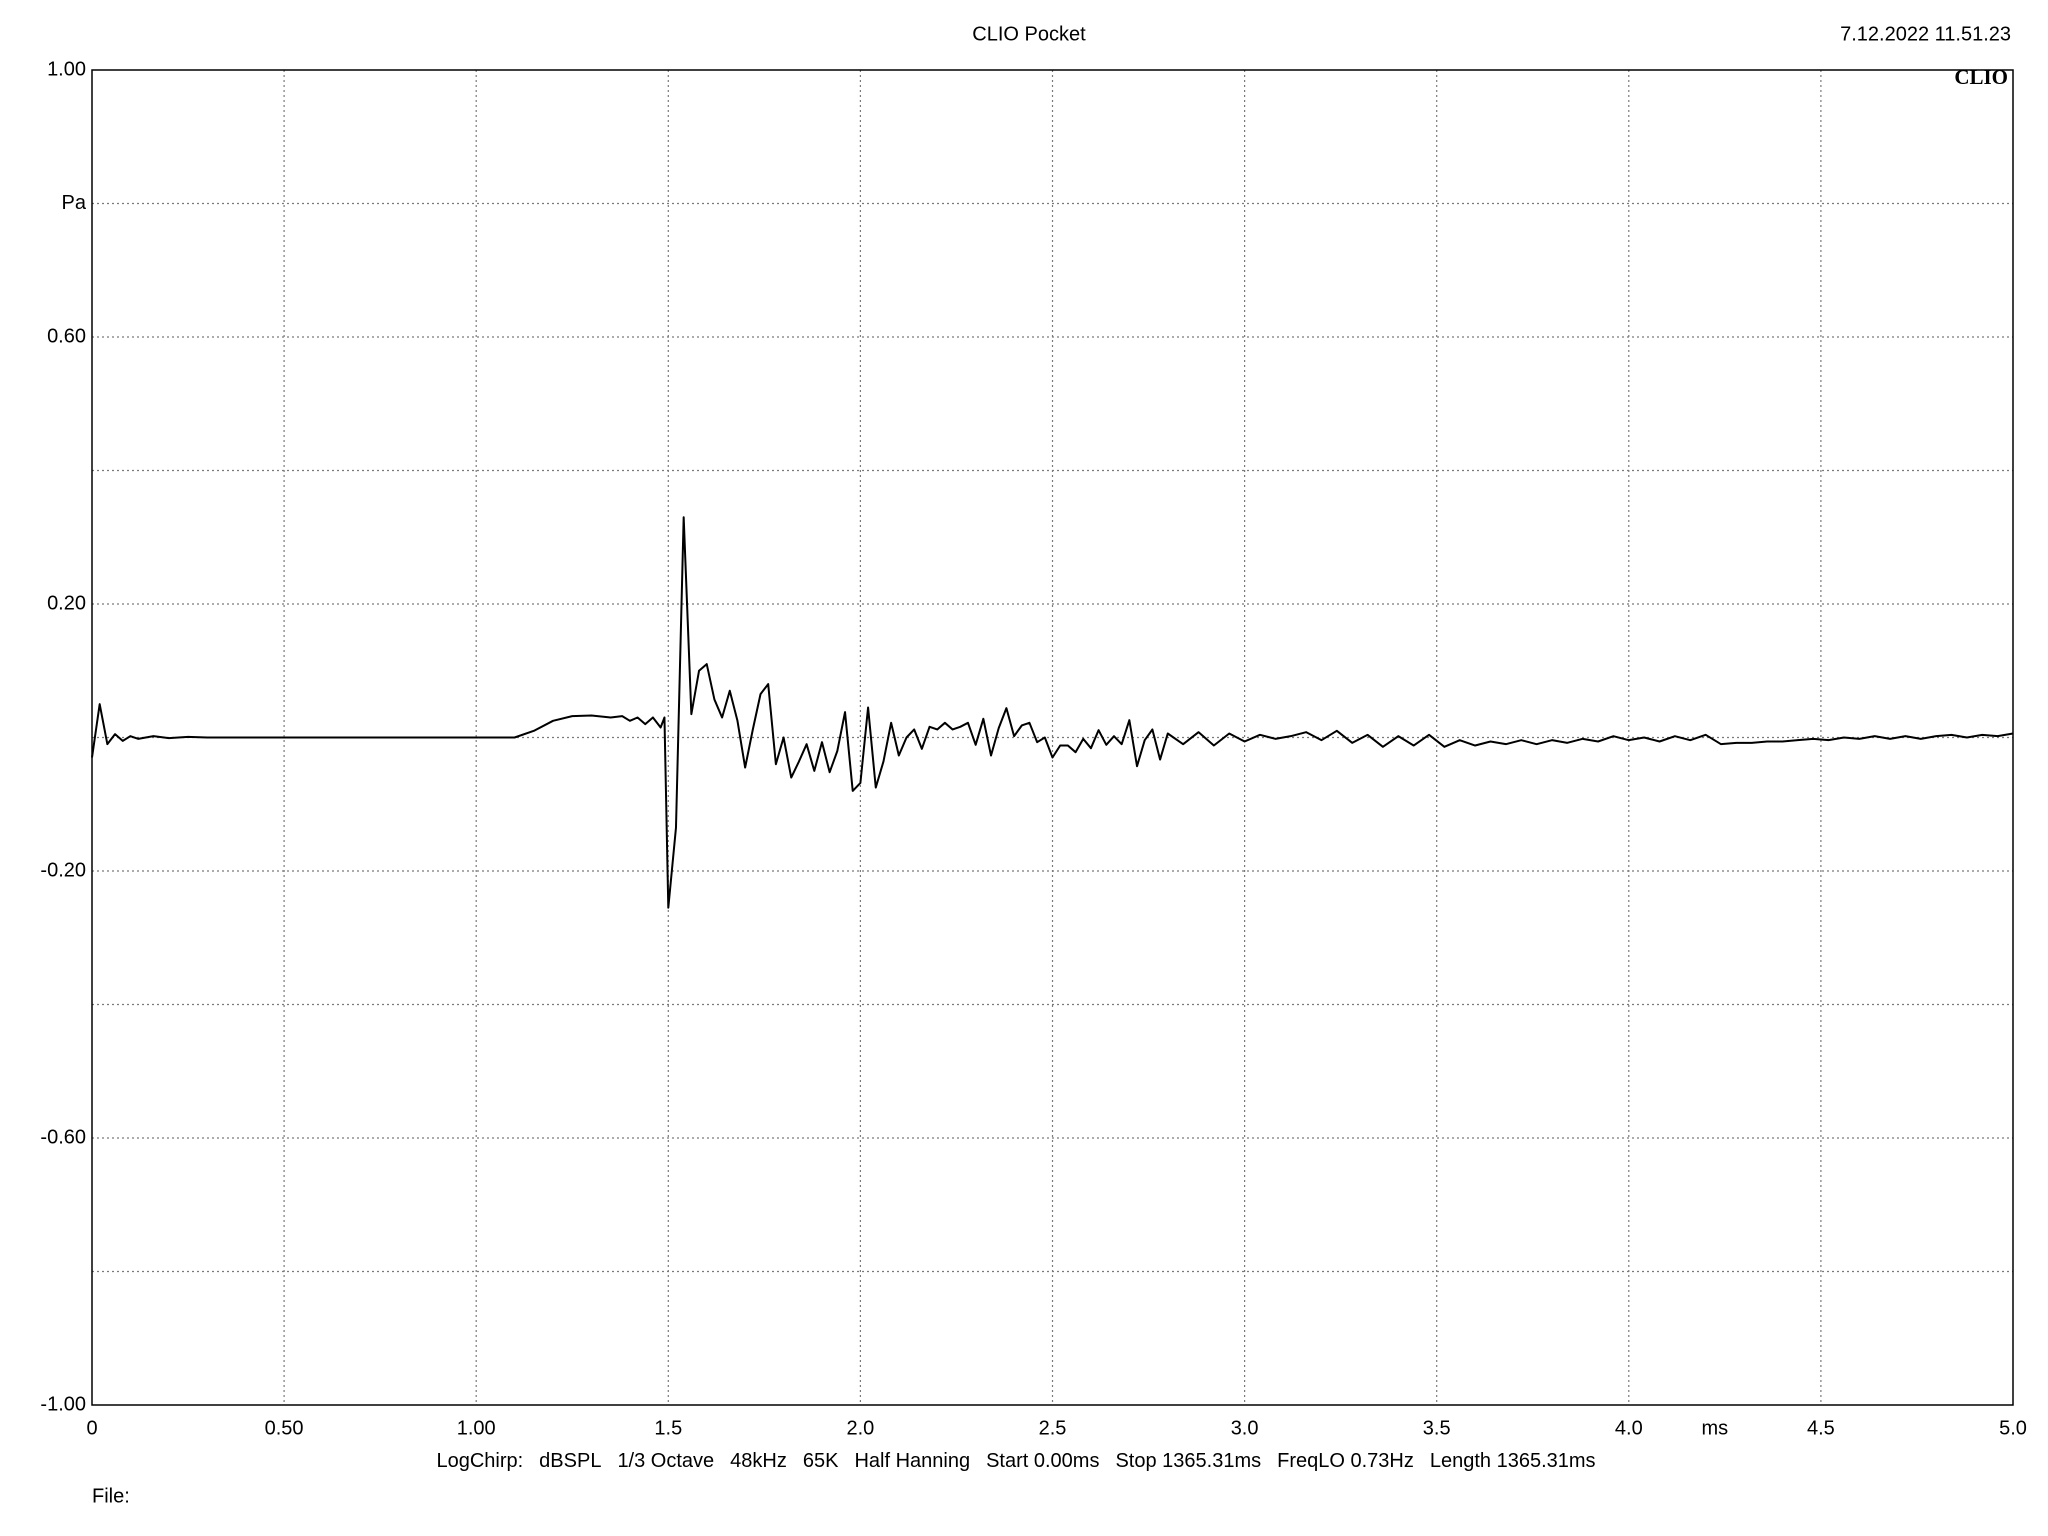  What do you see at coordinates (1053, 1428) in the screenshot?
I see `x-tick-label: 2.5` at bounding box center [1053, 1428].